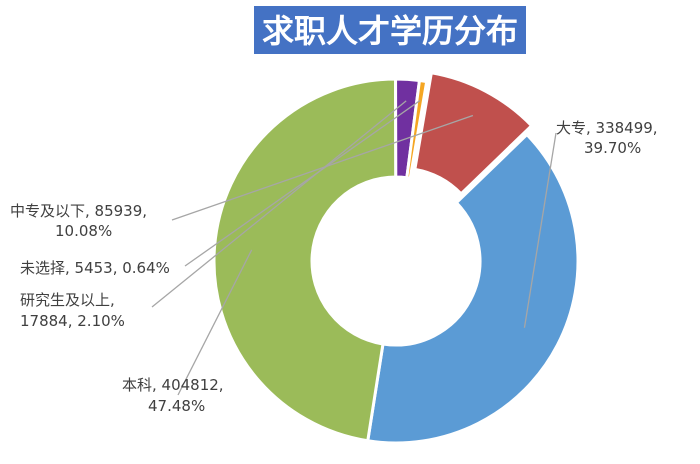 This screenshot has width=700, height=464. I want to click on leader-line-中专及以下, so click(322, 167).